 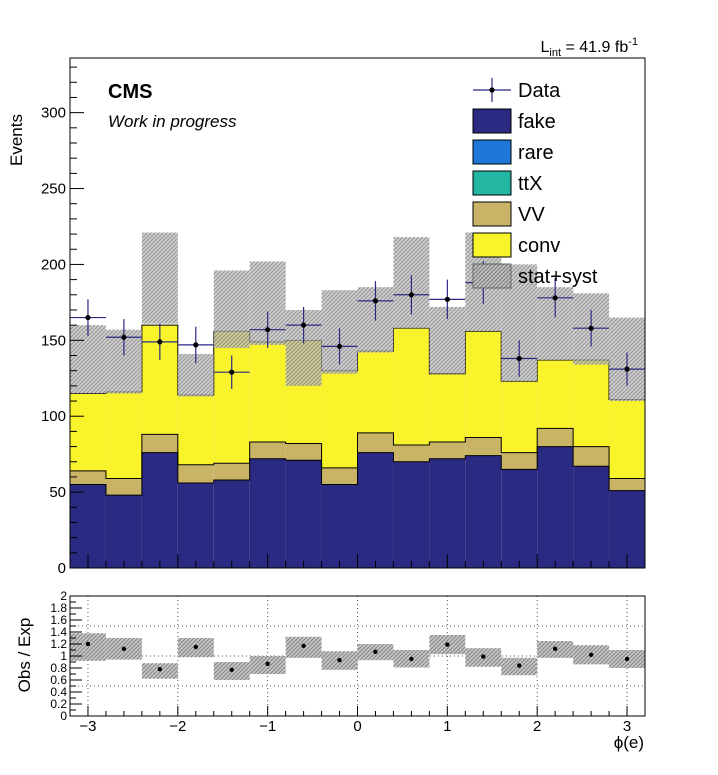 I want to click on ratio-y-tick-label: 0.6, so click(x=58, y=680).